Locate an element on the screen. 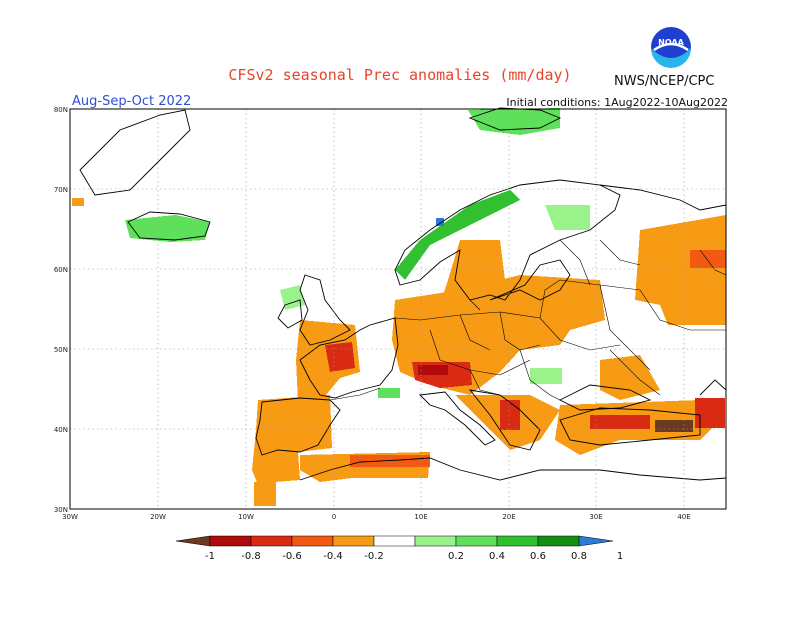 The image size is (800, 618). colorbar-label: 0.4 is located at coordinates (497, 556).